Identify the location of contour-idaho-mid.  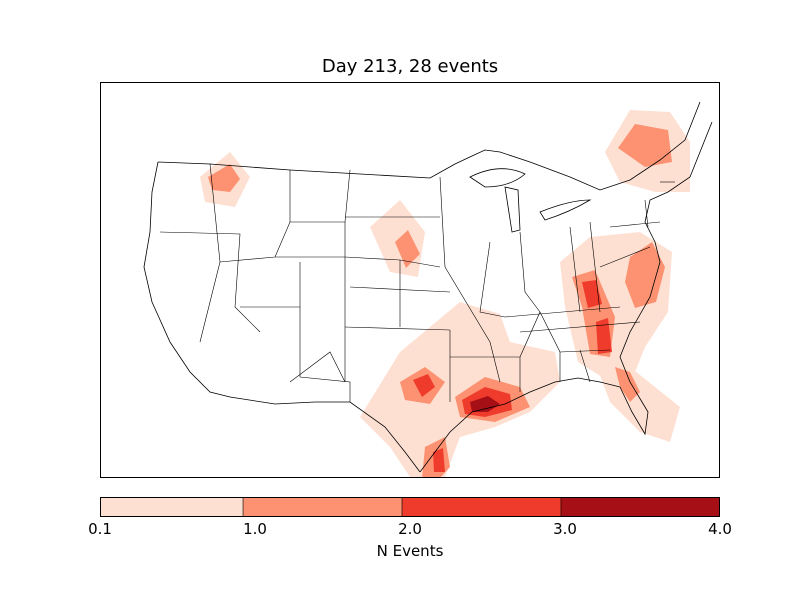
(224, 178).